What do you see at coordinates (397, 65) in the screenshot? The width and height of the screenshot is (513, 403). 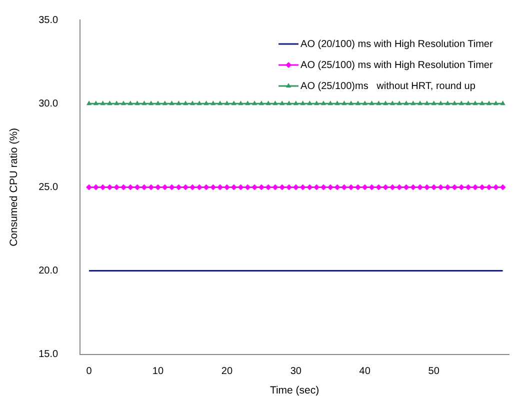 I see `legend-label: AO (25/100) ms with High Resolution Timer` at bounding box center [397, 65].